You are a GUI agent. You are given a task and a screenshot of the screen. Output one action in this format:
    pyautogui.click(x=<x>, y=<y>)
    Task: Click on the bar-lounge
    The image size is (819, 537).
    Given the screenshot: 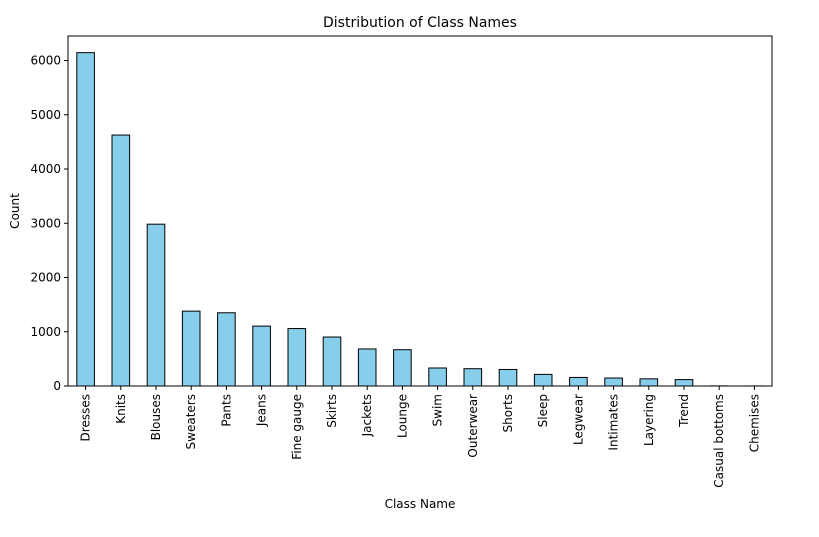 What is the action you would take?
    pyautogui.click(x=402, y=368)
    